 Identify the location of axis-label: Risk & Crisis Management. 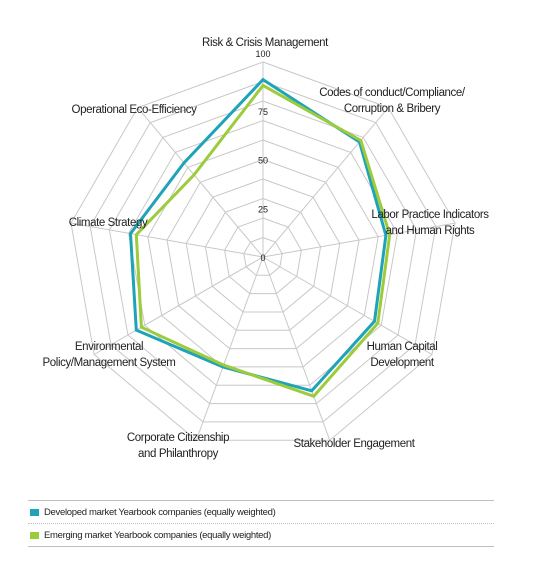
(265, 43).